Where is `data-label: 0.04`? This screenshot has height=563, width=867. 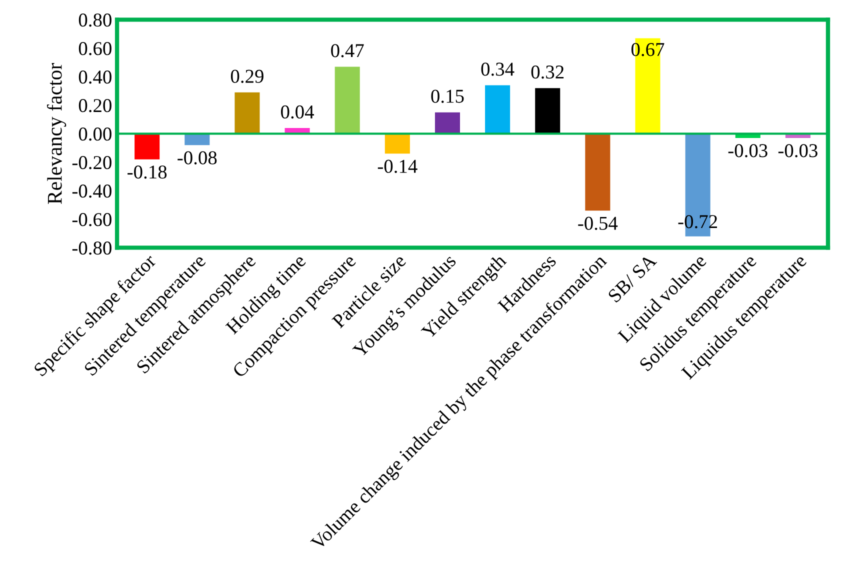 data-label: 0.04 is located at coordinates (297, 112).